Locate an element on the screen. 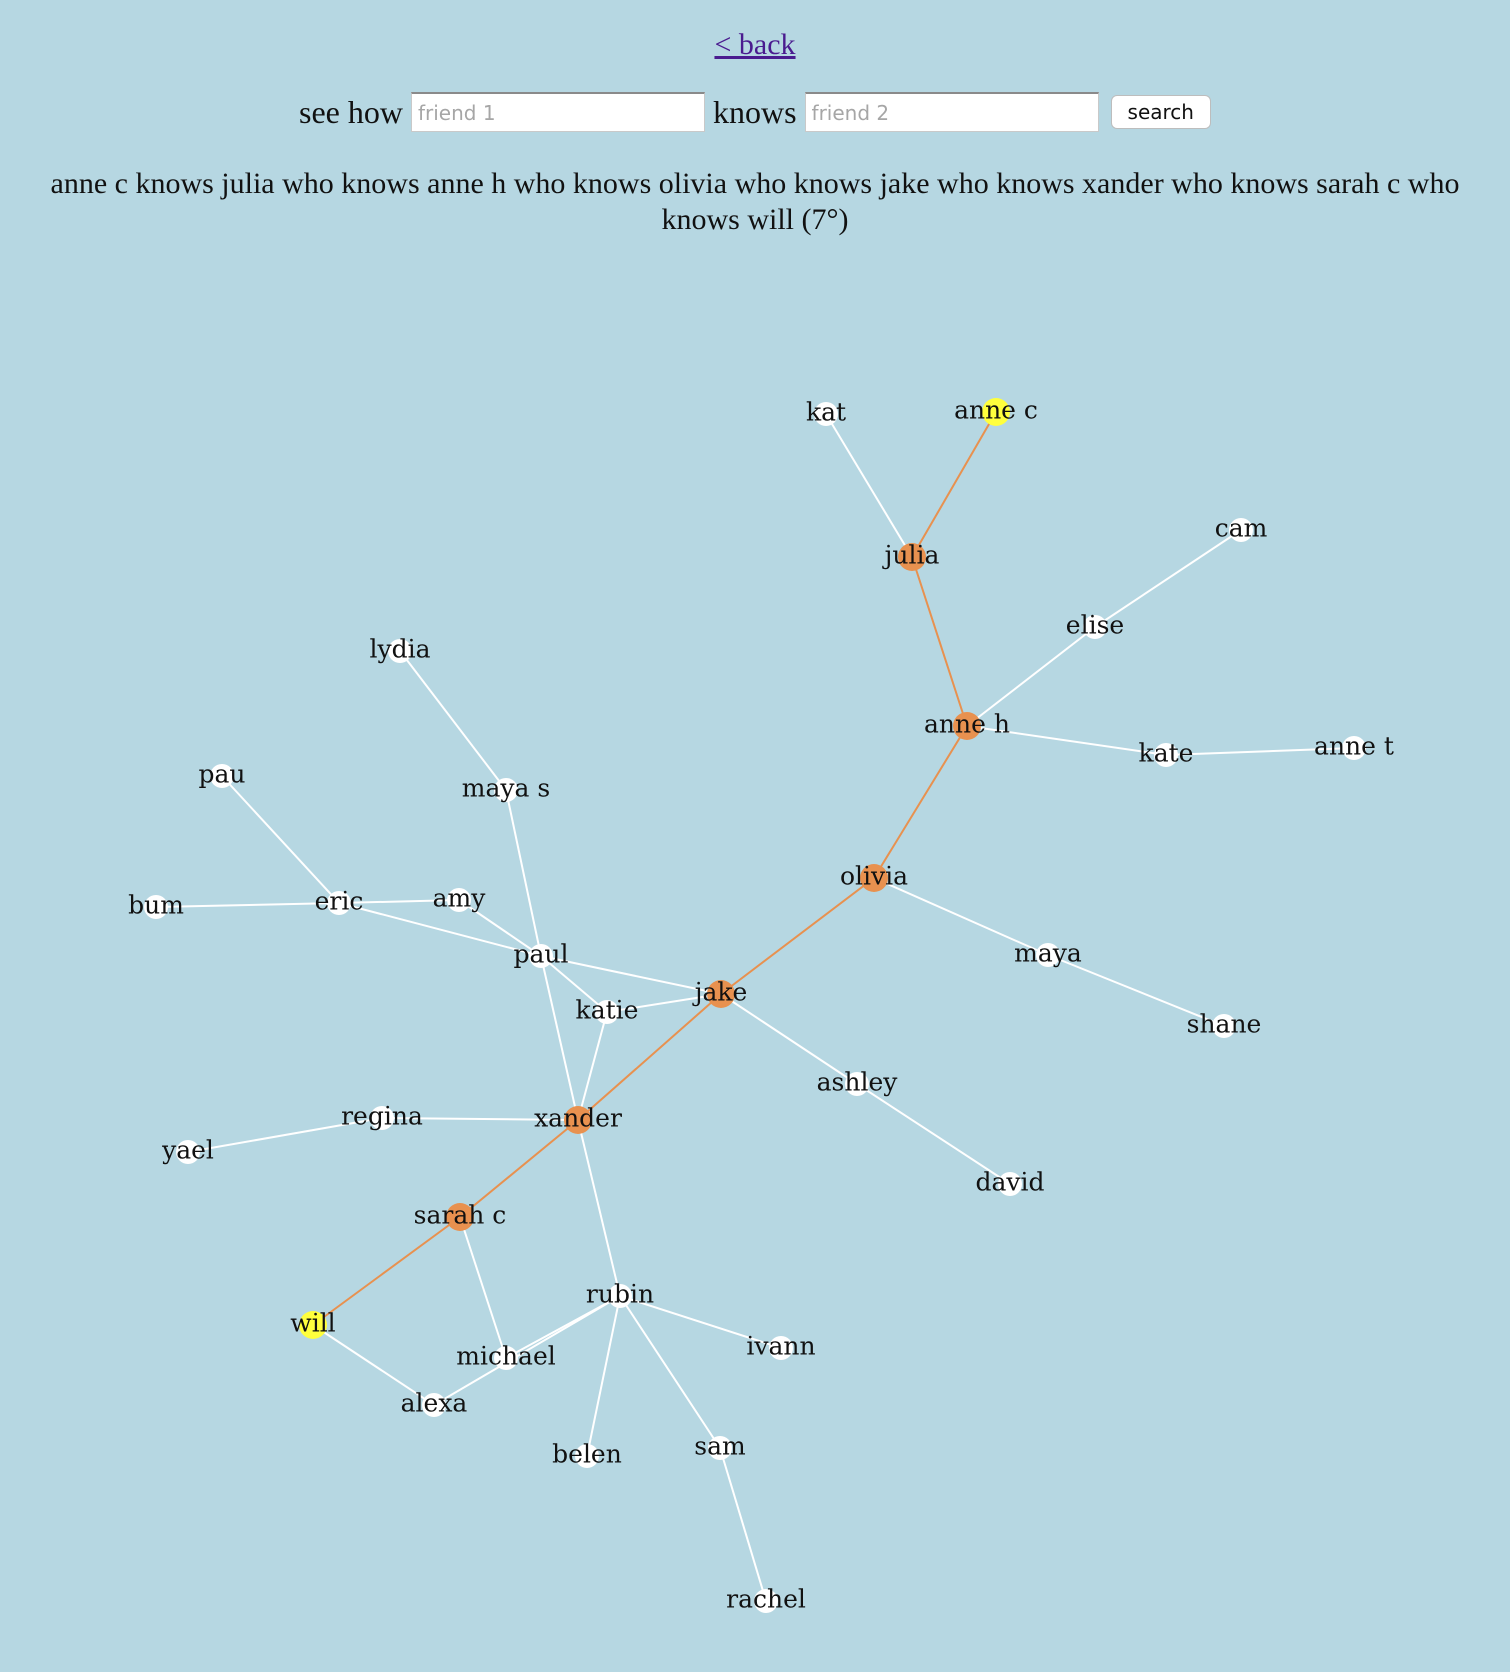  edge-anne-h-kate is located at coordinates (1066, 740).